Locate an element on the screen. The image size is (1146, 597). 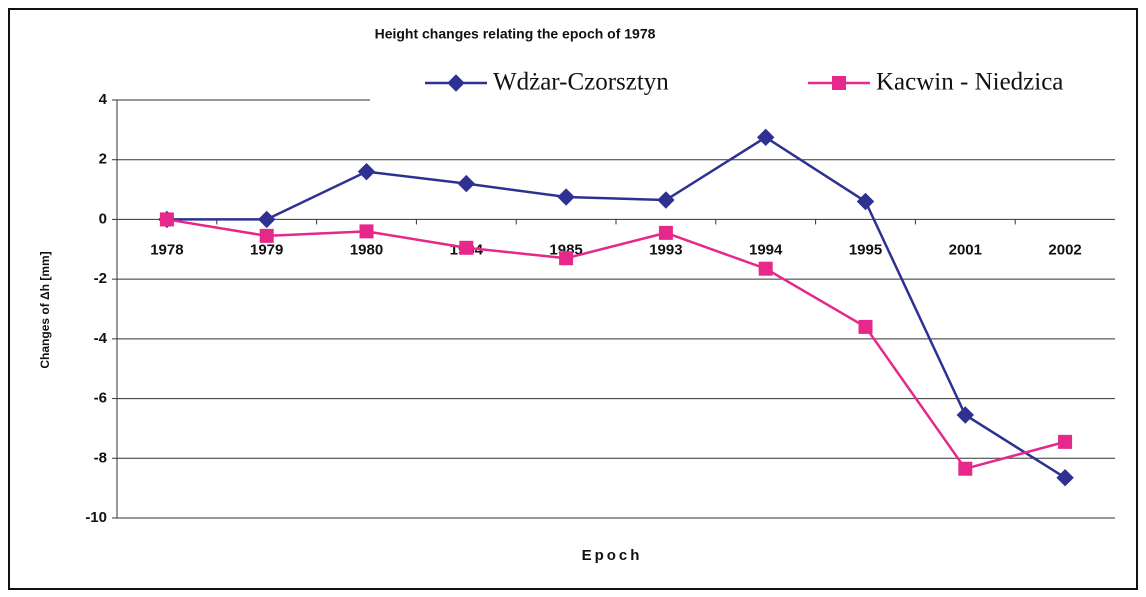
x-tick-label: 1980 is located at coordinates (366, 249).